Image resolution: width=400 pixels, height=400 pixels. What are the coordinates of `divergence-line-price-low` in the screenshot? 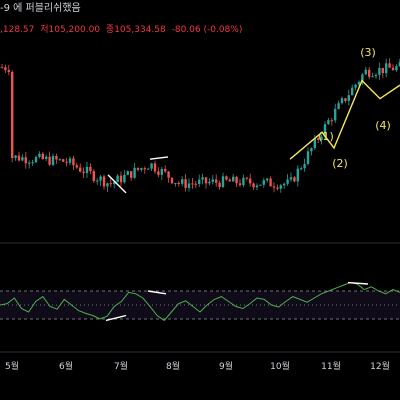 It's located at (117, 184).